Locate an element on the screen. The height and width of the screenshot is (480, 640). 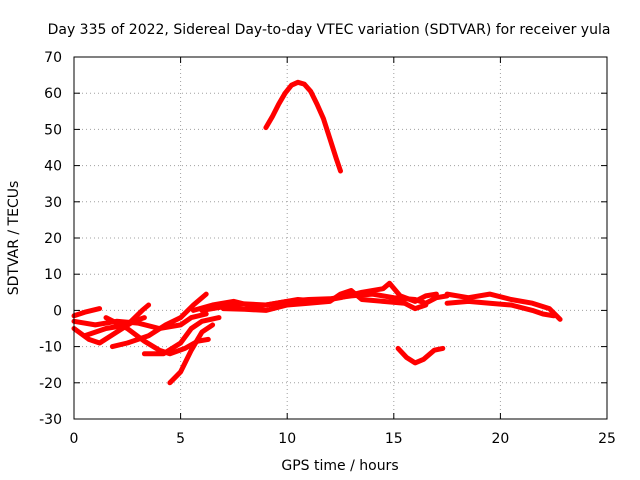
series-arc-early-e is located at coordinates (159, 320).